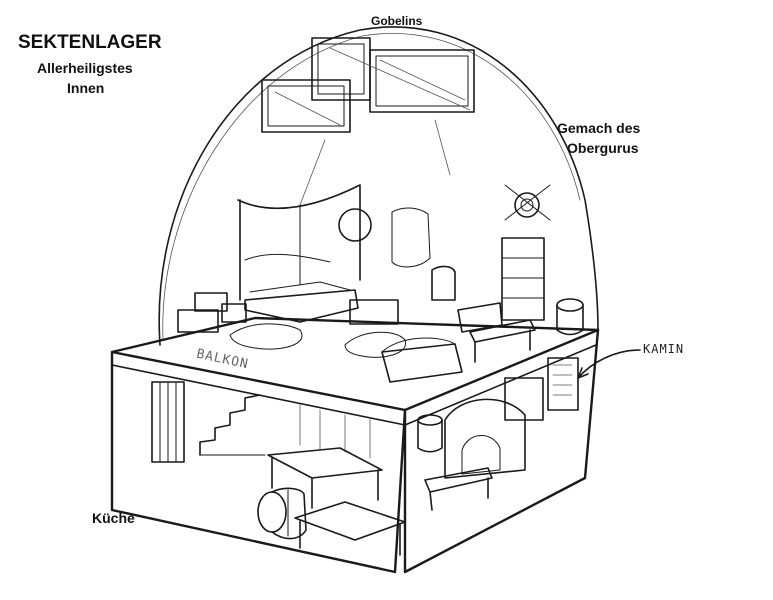  Describe the element at coordinates (458, 489) in the screenshot. I see `kitchen-bench` at that location.